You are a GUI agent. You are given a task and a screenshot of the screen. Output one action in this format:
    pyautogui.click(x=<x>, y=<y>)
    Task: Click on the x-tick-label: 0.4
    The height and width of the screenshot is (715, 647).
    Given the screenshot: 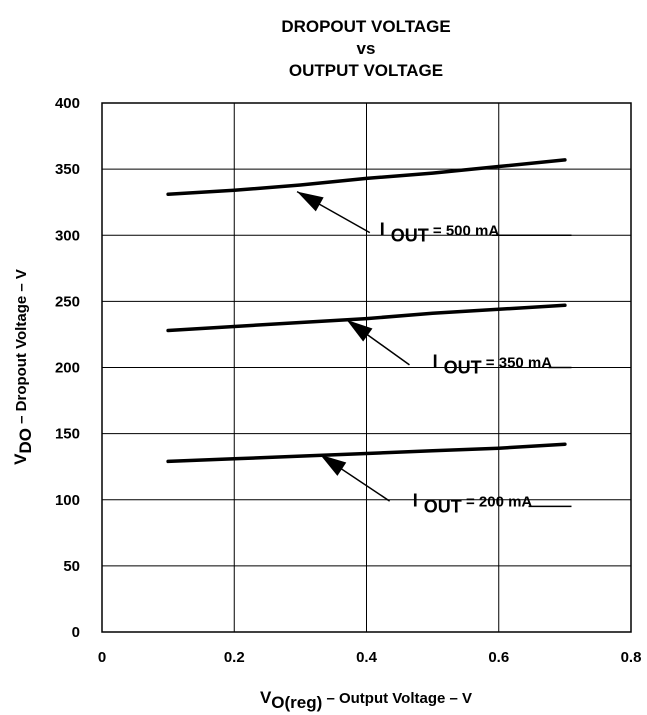 What is the action you would take?
    pyautogui.click(x=367, y=657)
    